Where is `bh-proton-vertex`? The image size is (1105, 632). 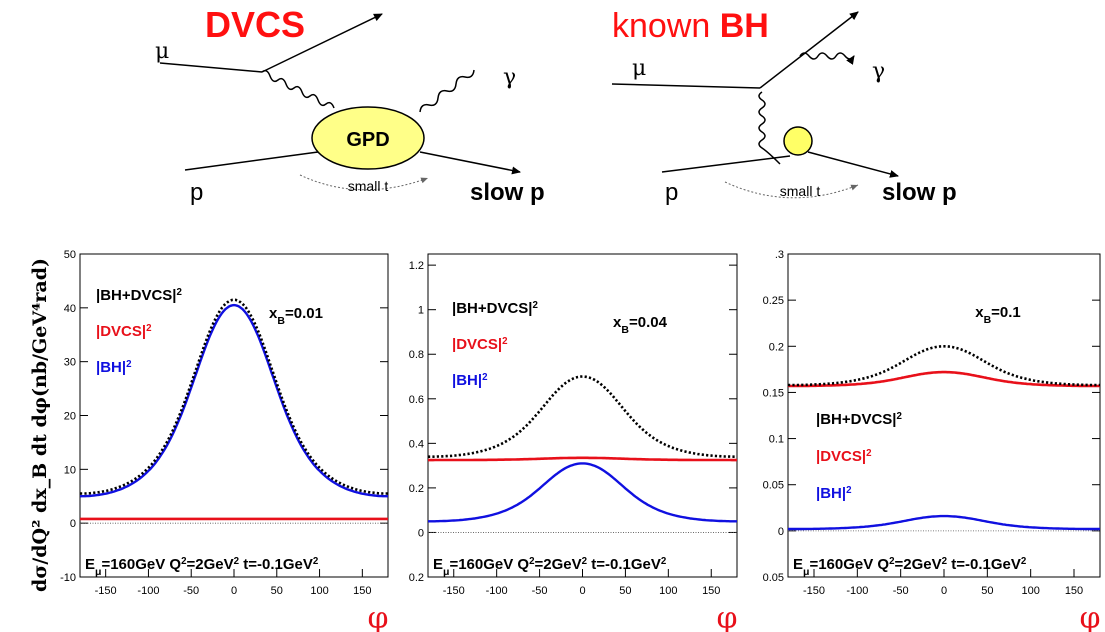 bh-proton-vertex is located at coordinates (798, 141).